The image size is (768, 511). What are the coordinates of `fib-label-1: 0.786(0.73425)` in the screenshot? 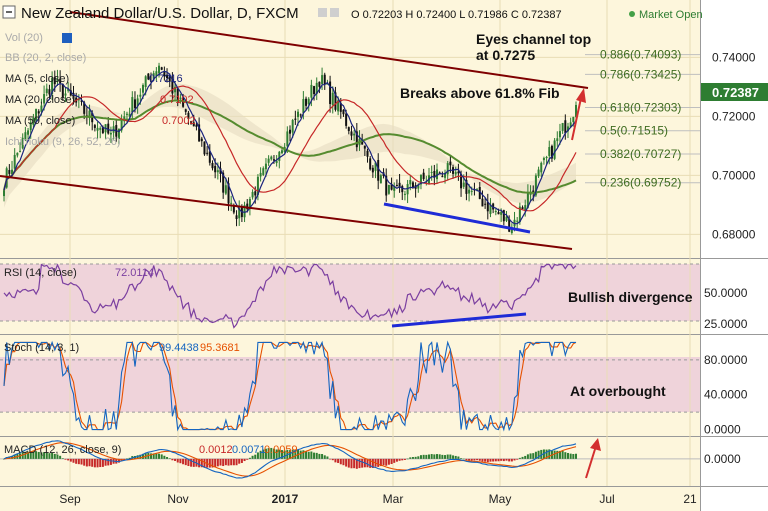 It's located at (640, 74).